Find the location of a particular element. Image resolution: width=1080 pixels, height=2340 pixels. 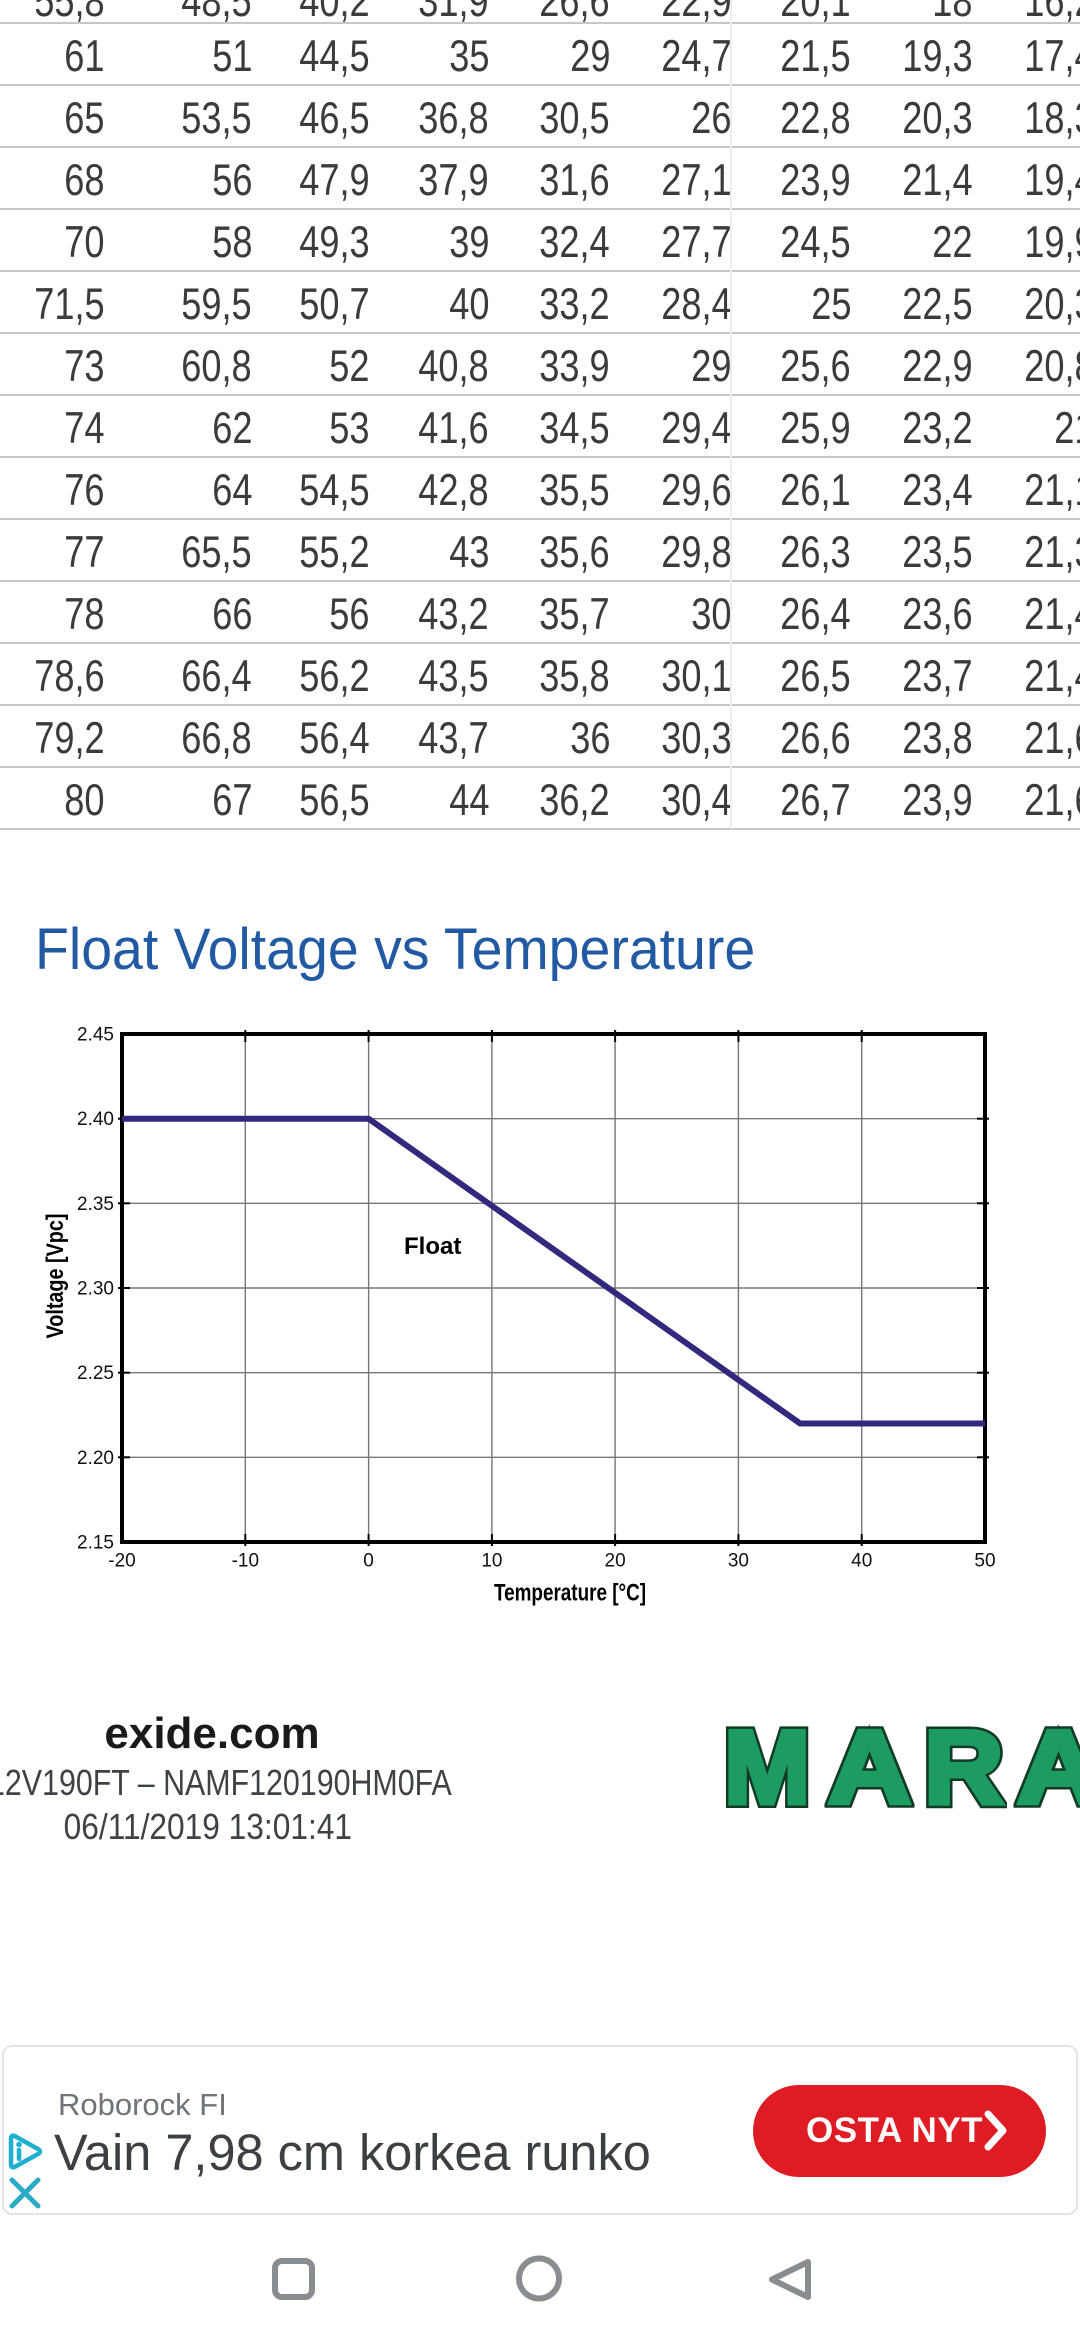

svg-text: -10 is located at coordinates (245, 1561).